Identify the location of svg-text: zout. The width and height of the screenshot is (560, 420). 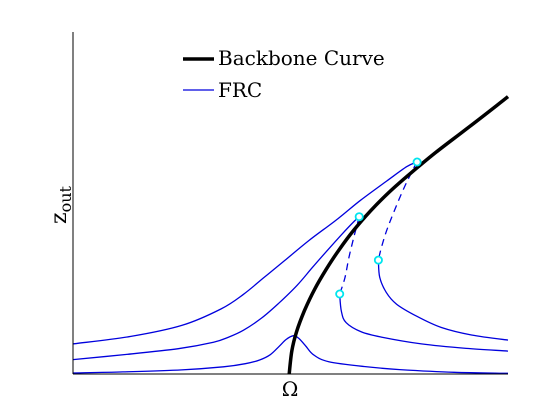
(61, 204).